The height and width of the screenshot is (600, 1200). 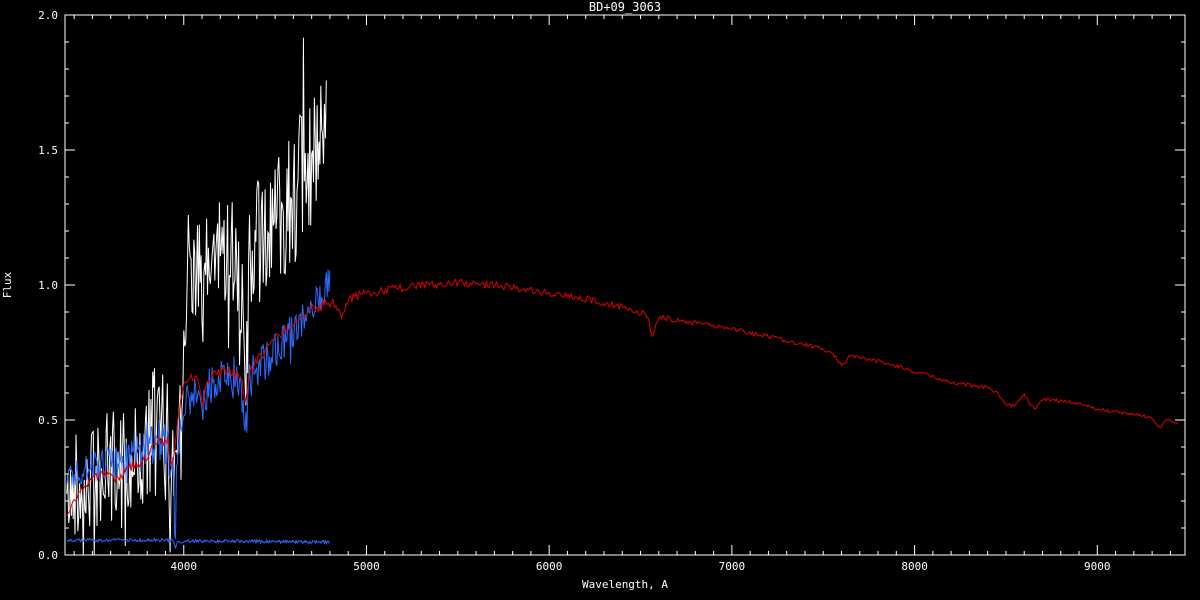 I want to click on x-tick-label: 6000, so click(x=549, y=566).